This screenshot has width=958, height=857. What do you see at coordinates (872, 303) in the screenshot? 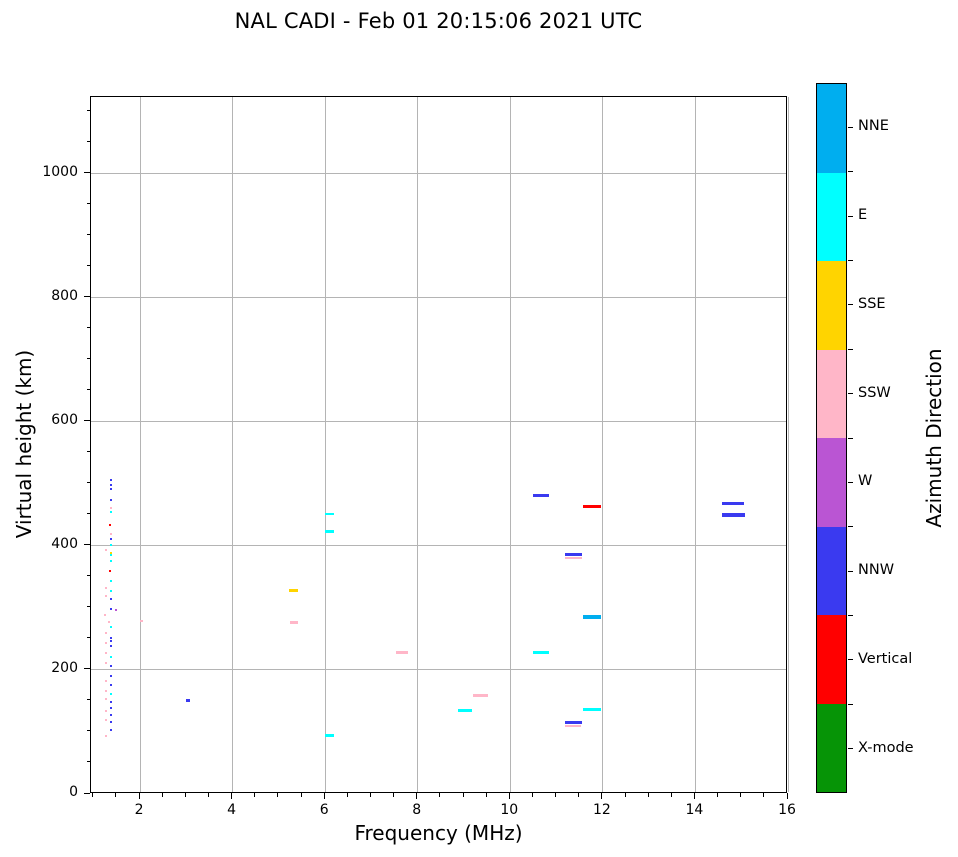
I see `colorbar-tick-label: SSE` at bounding box center [872, 303].